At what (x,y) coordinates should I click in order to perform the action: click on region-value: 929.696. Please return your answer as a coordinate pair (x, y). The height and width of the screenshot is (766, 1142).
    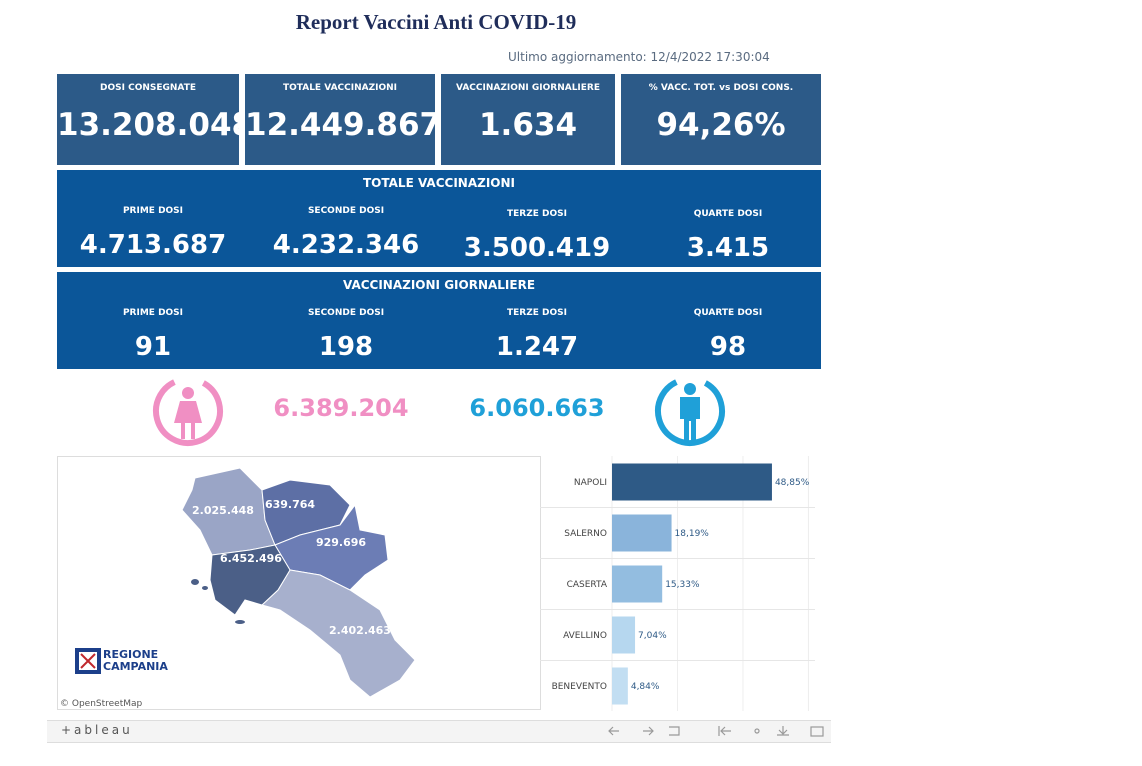
    Looking at the image, I should click on (341, 542).